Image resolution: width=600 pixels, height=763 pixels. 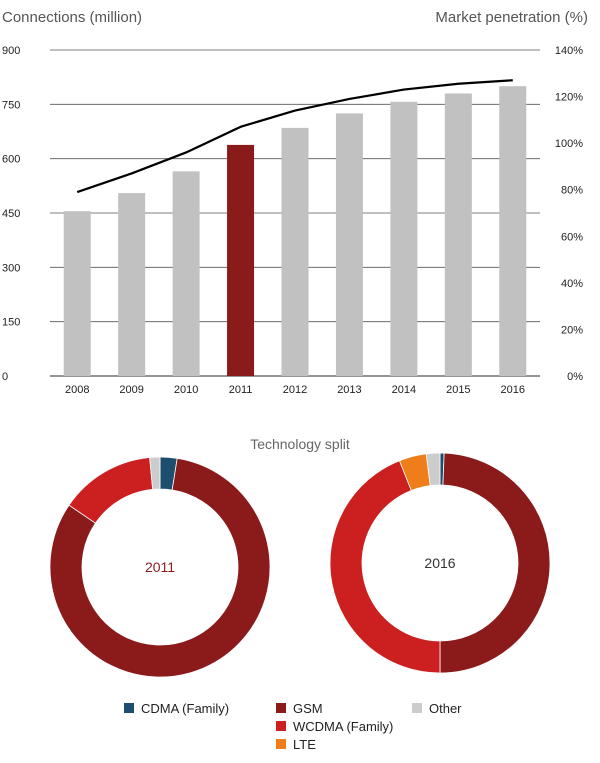 What do you see at coordinates (241, 260) in the screenshot?
I see `bar-2011` at bounding box center [241, 260].